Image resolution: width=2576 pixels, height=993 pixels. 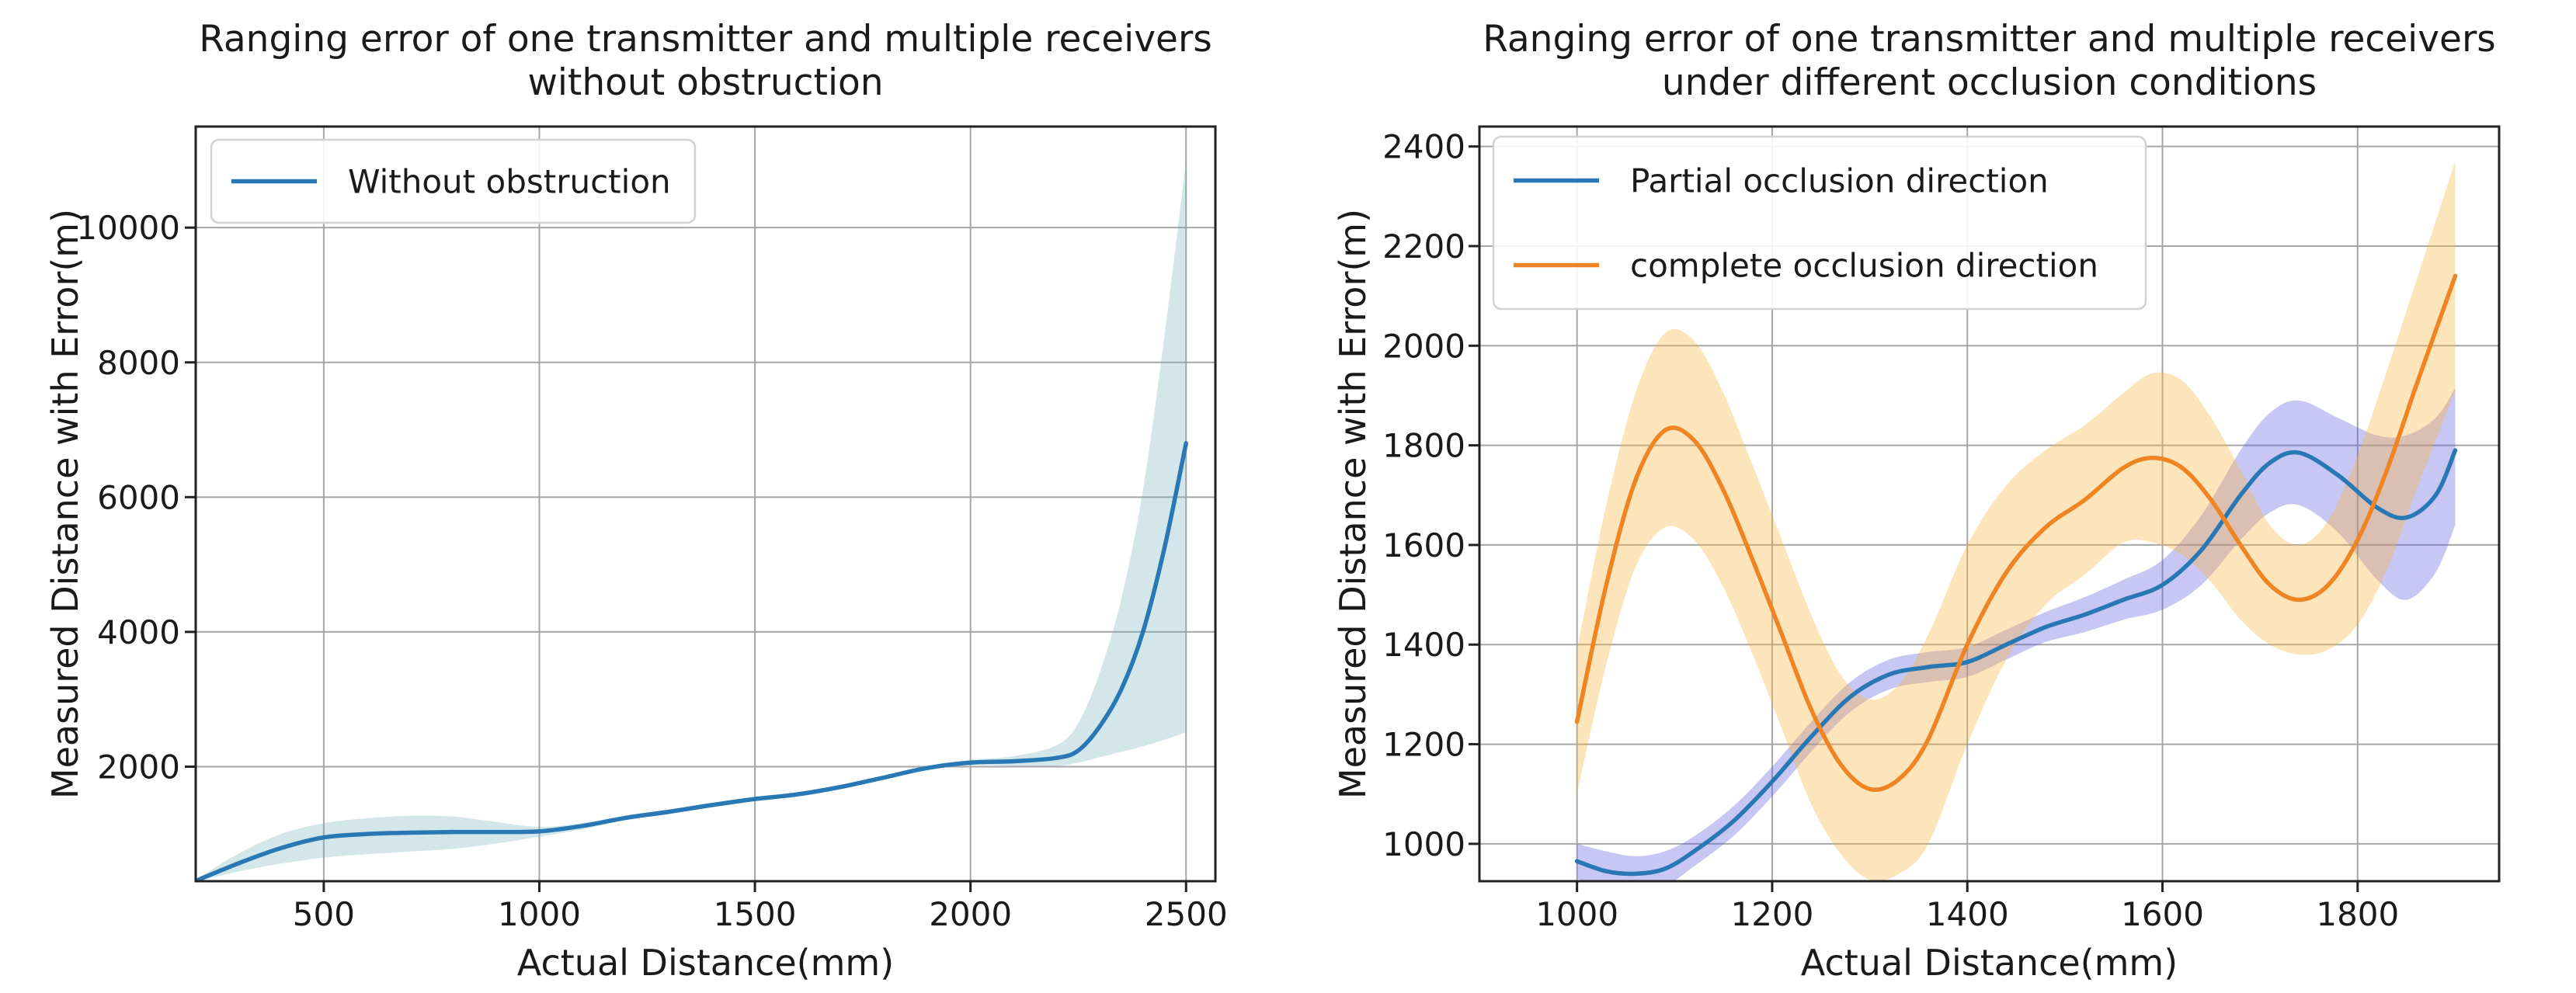 I want to click on y-tick-label: 2200, so click(x=1423, y=246).